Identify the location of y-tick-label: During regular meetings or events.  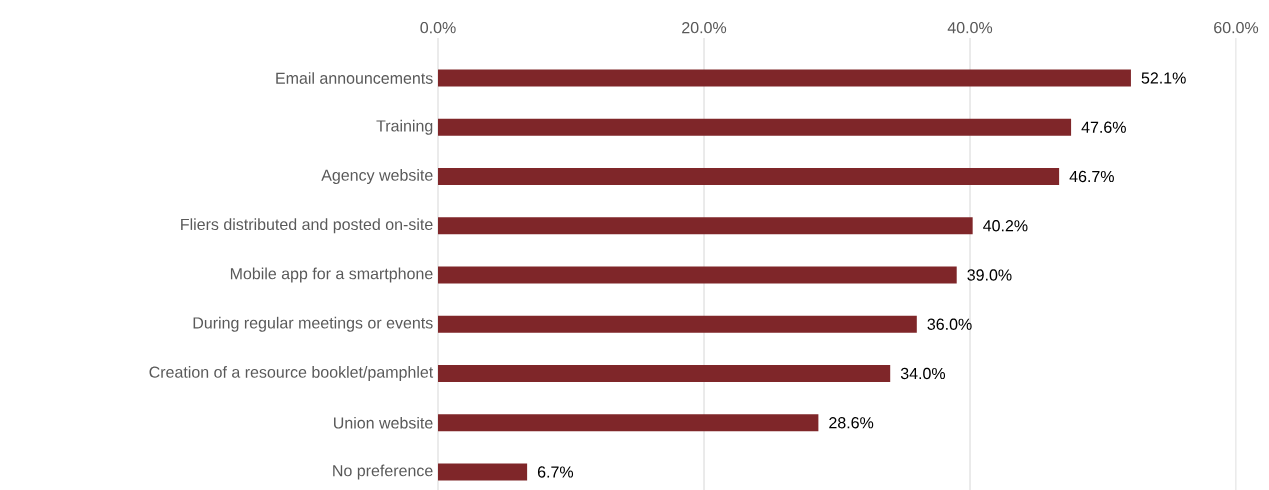
(313, 324).